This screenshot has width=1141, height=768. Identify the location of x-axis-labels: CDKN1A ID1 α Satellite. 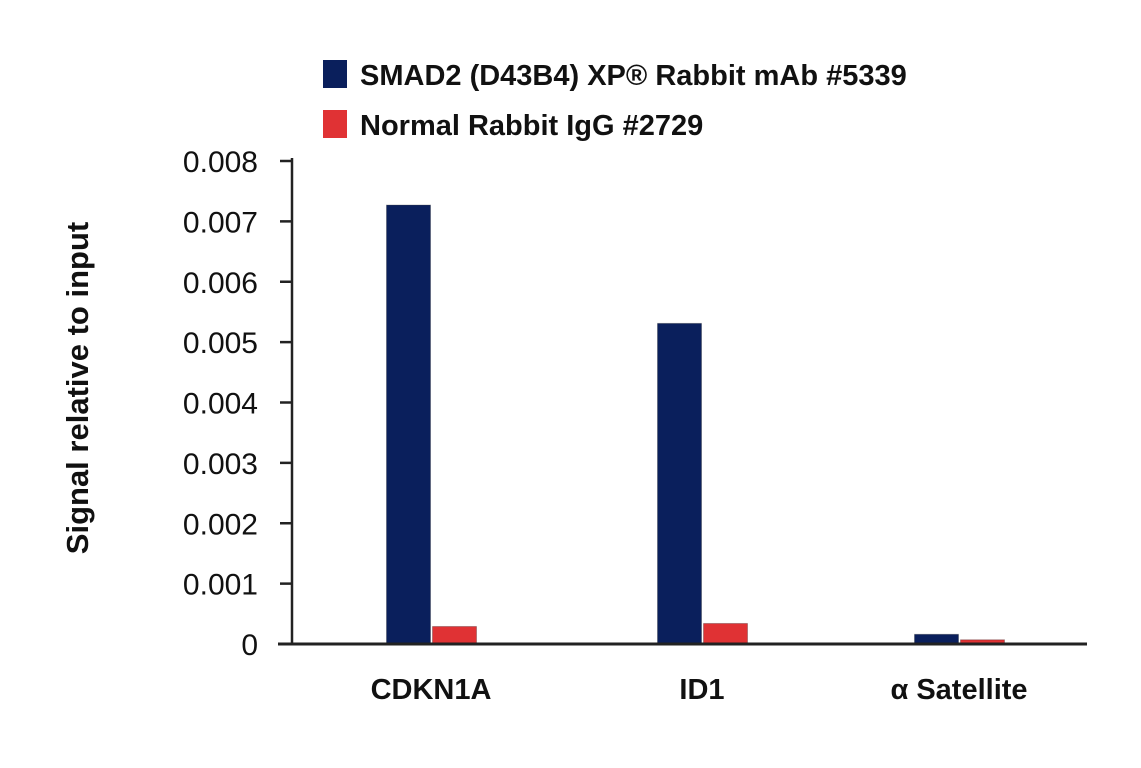
(699, 690).